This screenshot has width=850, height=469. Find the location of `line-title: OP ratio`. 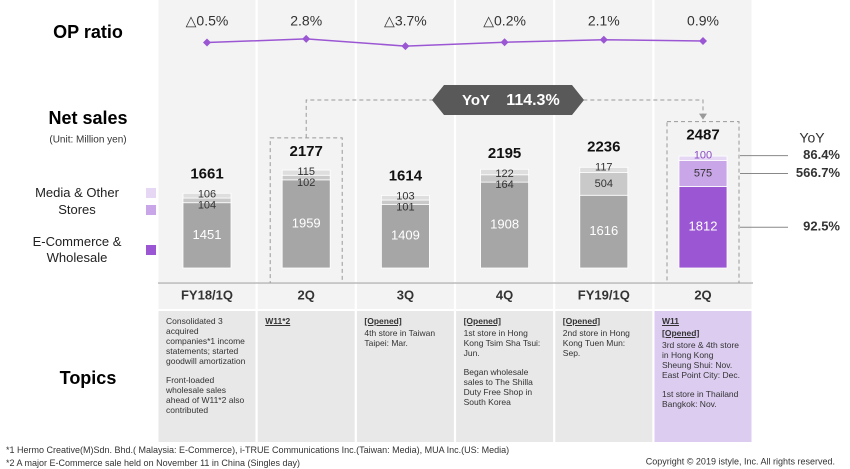

line-title: OP ratio is located at coordinates (88, 32).